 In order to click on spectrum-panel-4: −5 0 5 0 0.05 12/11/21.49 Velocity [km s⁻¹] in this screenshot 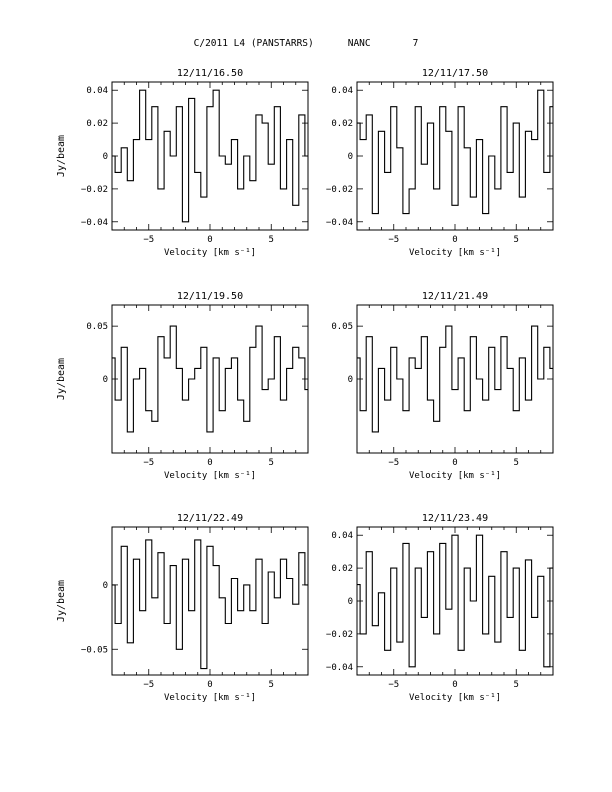, I will do `click(442, 386)`.